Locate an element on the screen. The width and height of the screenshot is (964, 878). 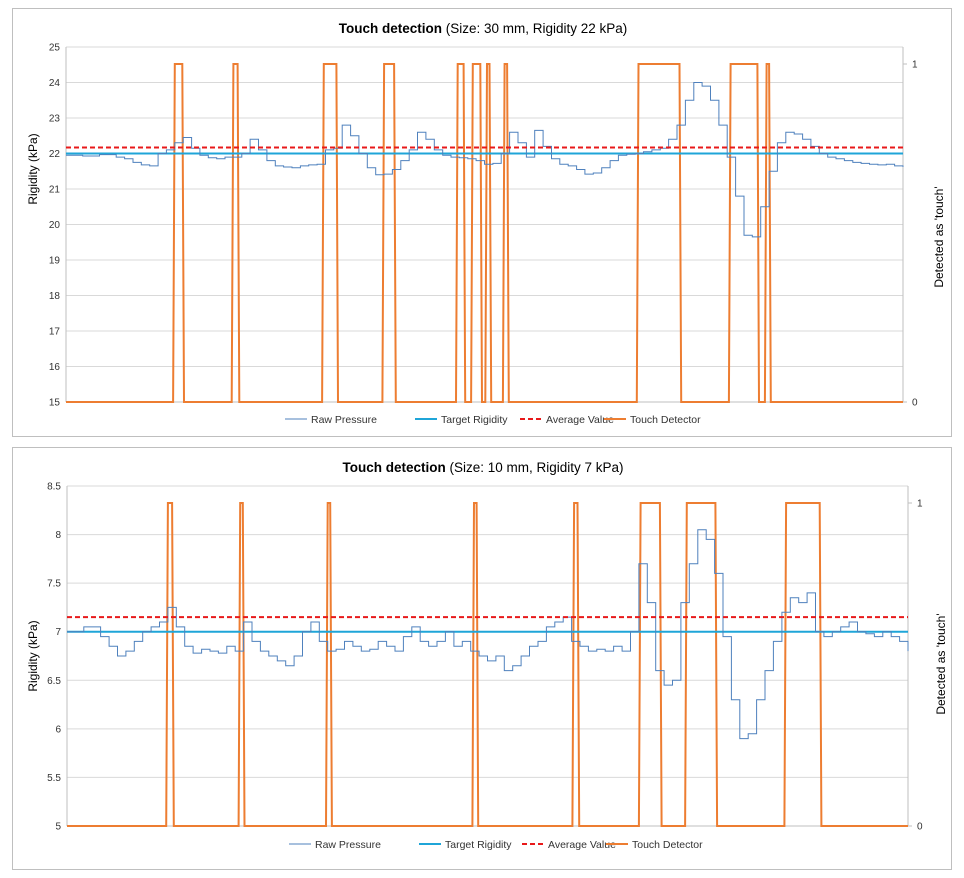
y-tick-label: 21 is located at coordinates (55, 190).